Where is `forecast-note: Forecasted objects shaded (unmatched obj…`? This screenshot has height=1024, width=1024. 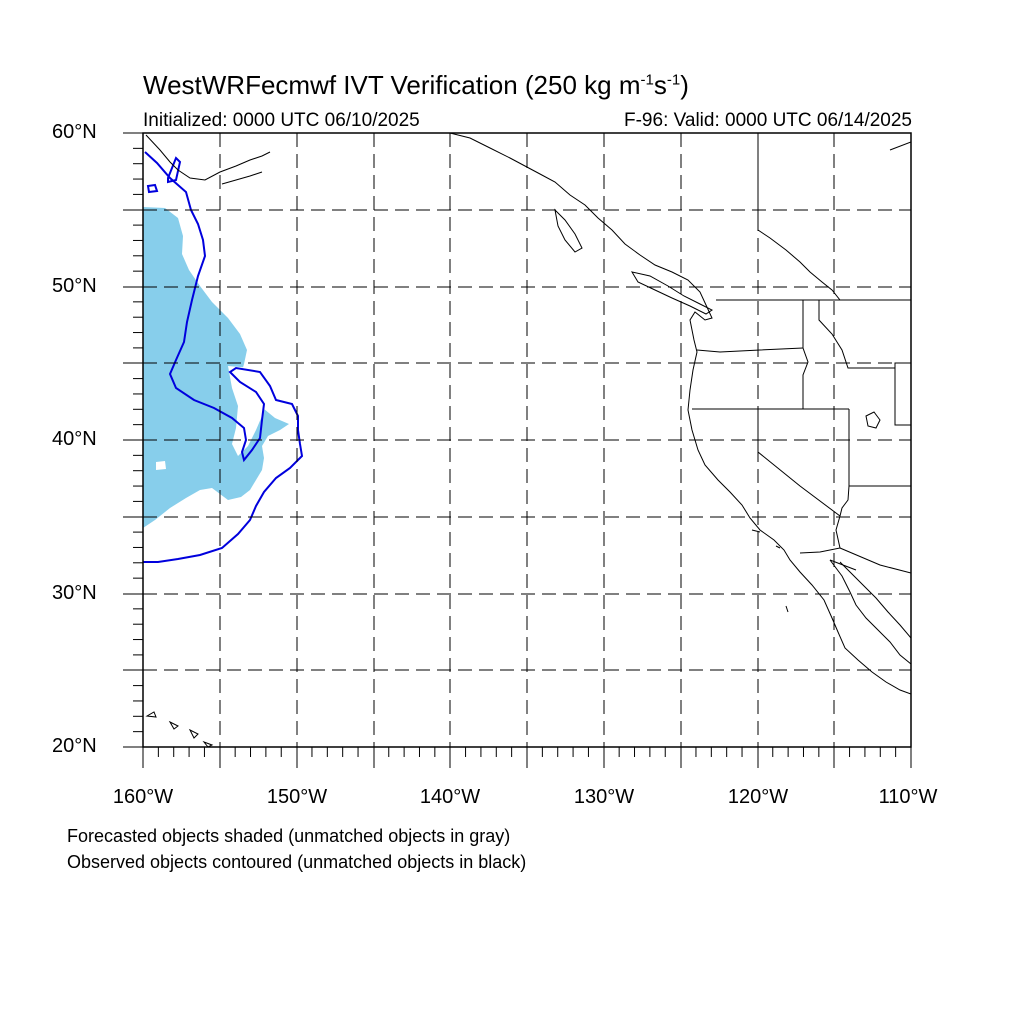
forecast-note: Forecasted objects shaded (unmatched obj… is located at coordinates (289, 836).